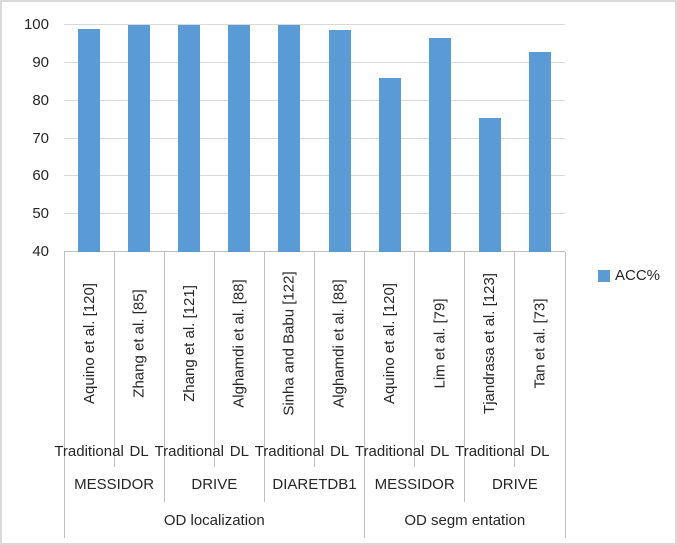  I want to click on y-axis-tick-label: 100, so click(25, 25).